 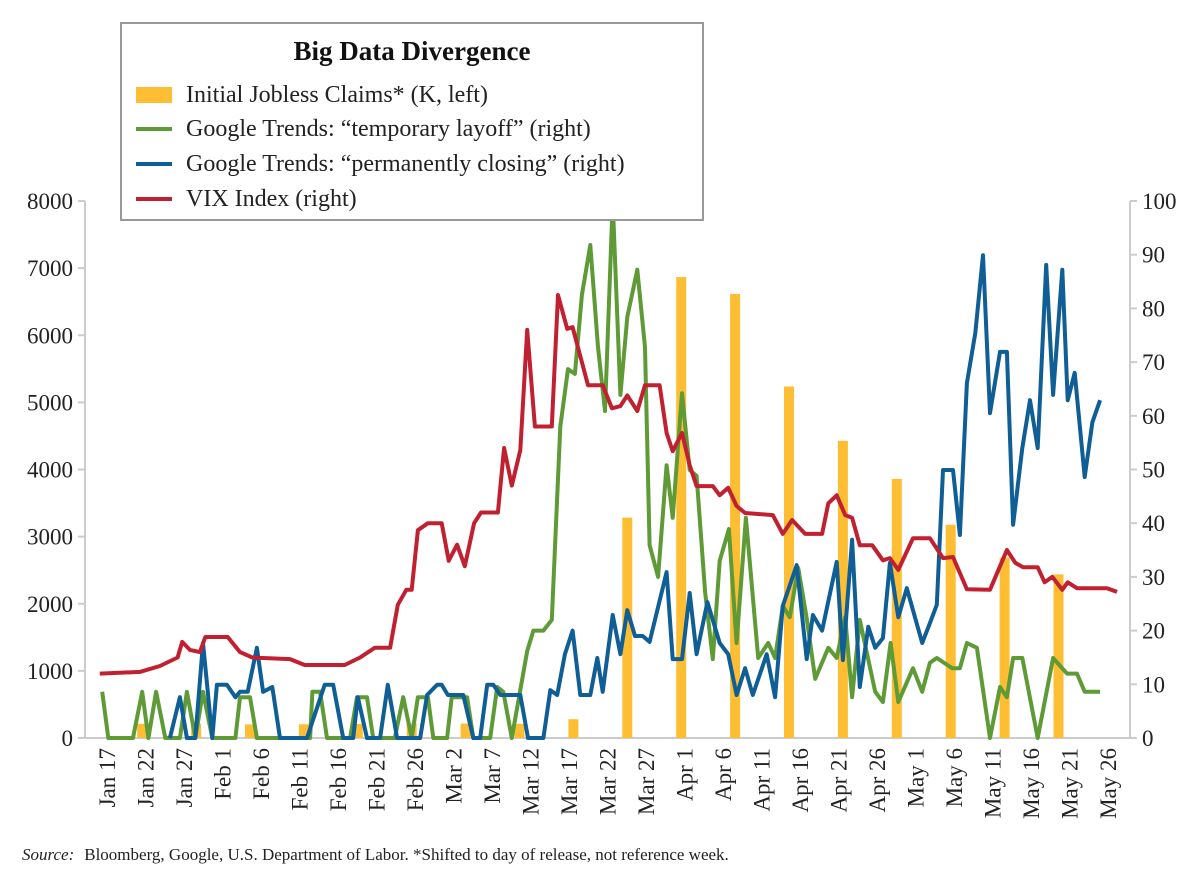 I want to click on right-tick-label: 80, so click(x=1153, y=308).